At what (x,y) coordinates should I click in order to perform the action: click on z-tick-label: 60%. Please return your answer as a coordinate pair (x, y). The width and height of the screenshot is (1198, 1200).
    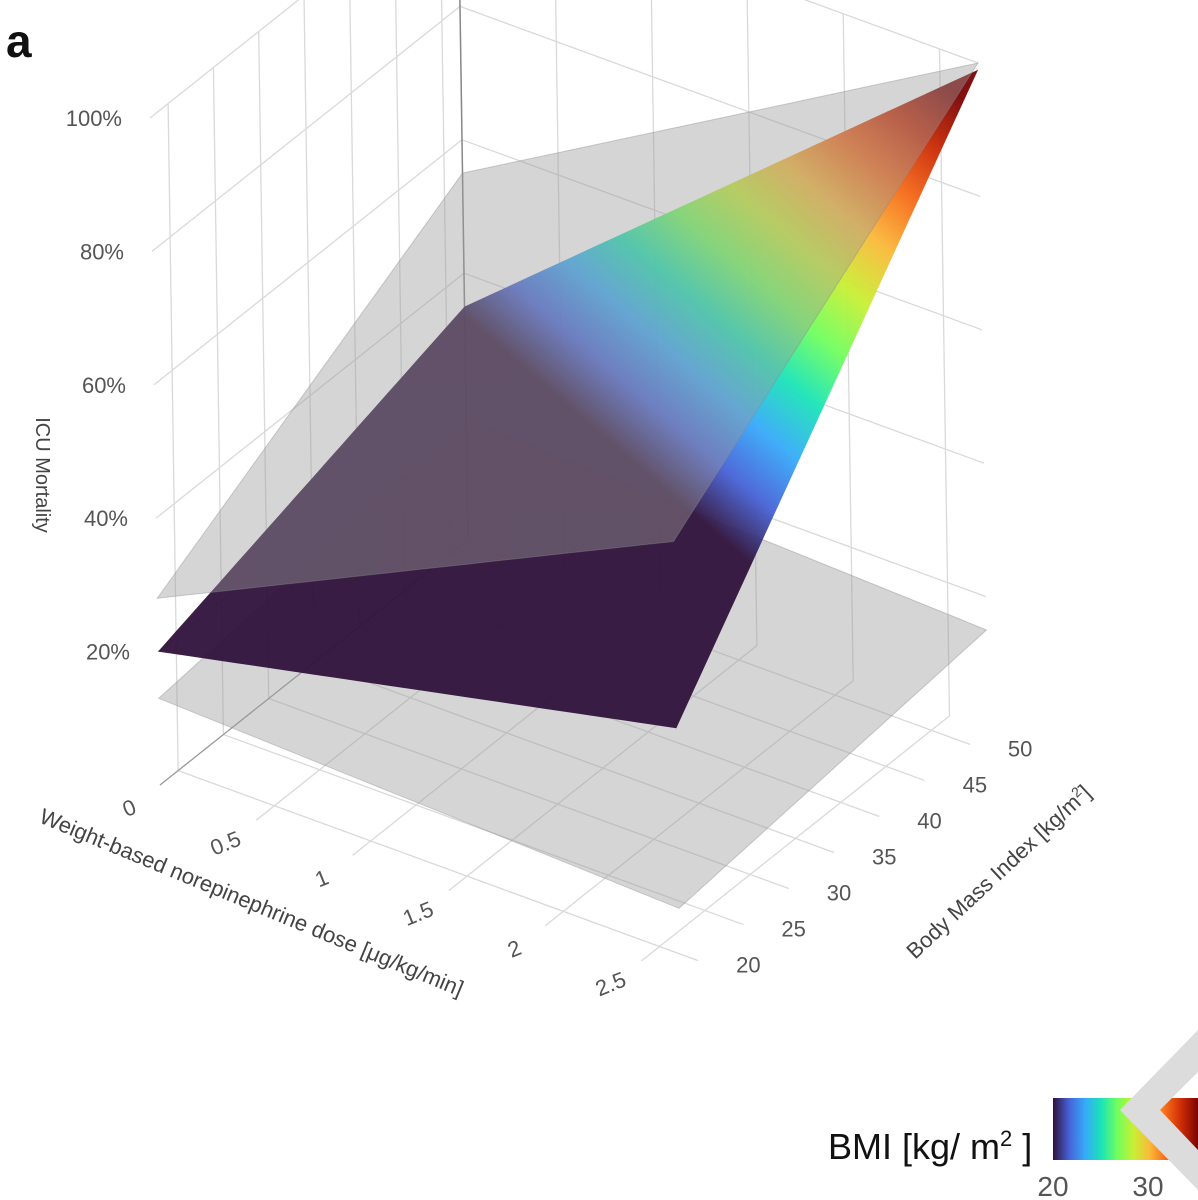
    Looking at the image, I should click on (104, 385).